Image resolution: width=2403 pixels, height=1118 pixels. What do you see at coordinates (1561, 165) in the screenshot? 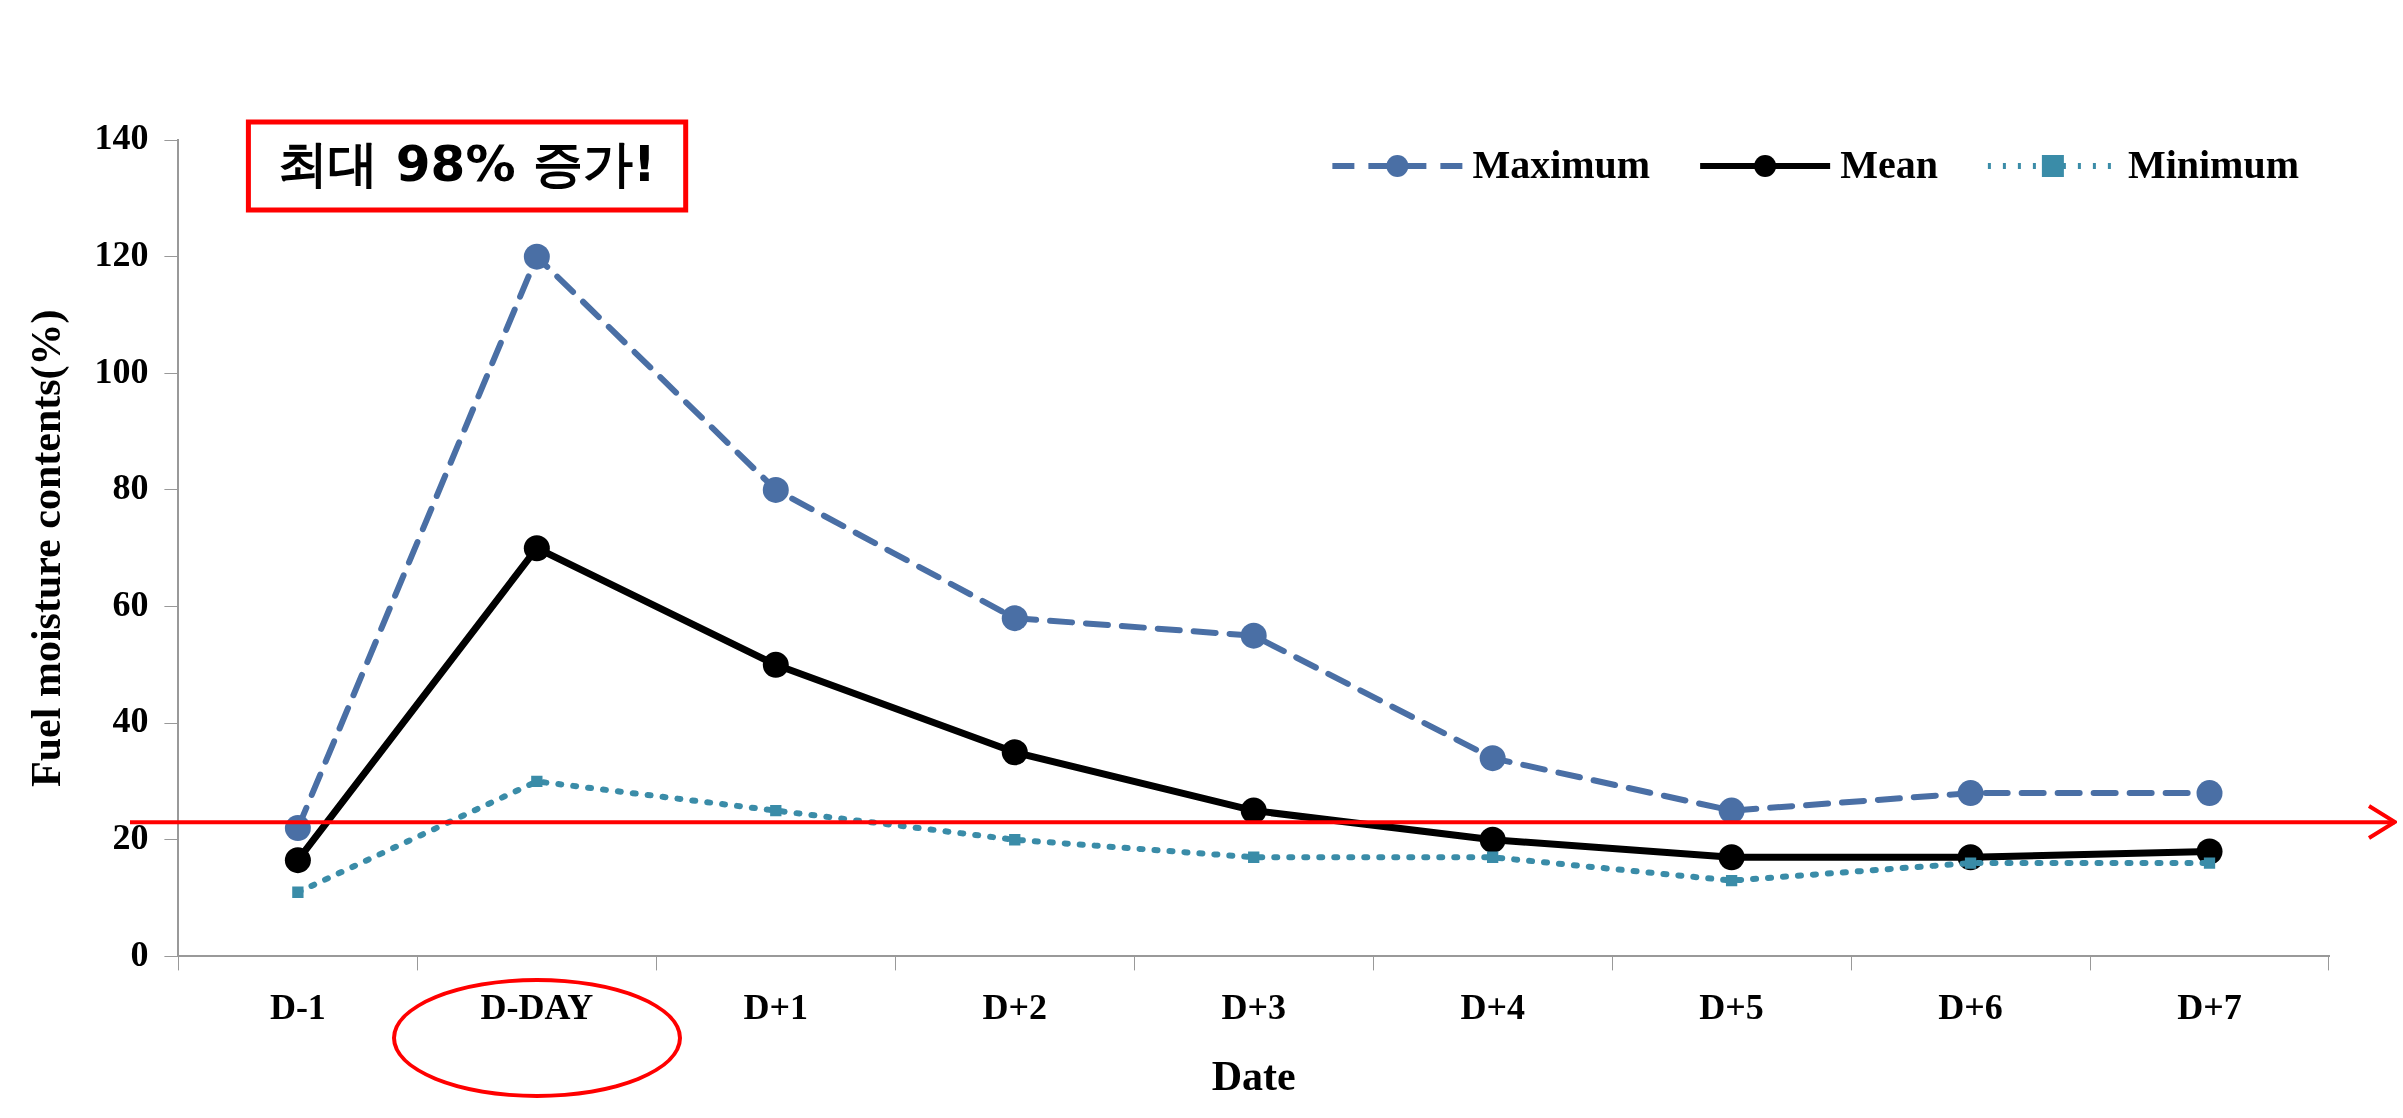
I see `legend-label: Maximum` at bounding box center [1561, 165].